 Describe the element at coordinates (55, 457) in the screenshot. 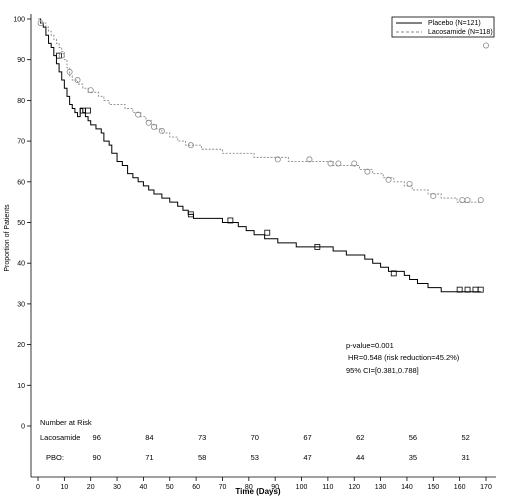

I see `risk-row-label-pbo: PBO:` at that location.